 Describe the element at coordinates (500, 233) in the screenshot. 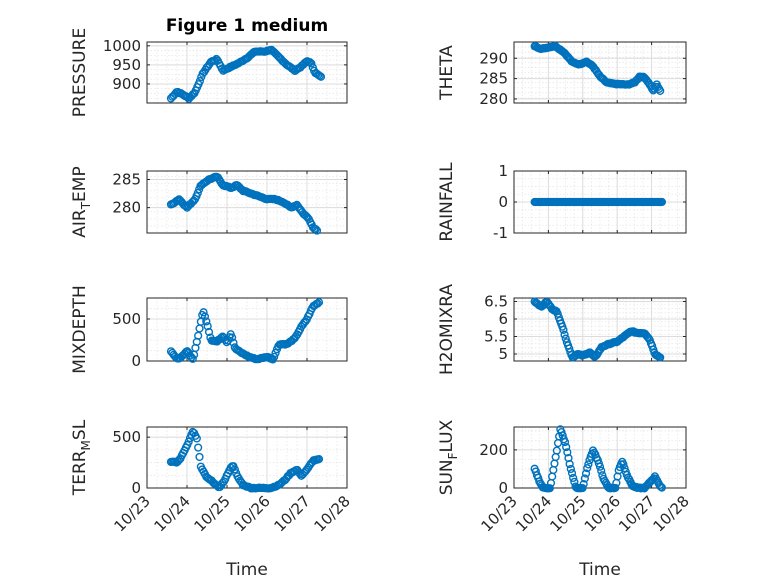

I see `y-tick-label: -1` at that location.